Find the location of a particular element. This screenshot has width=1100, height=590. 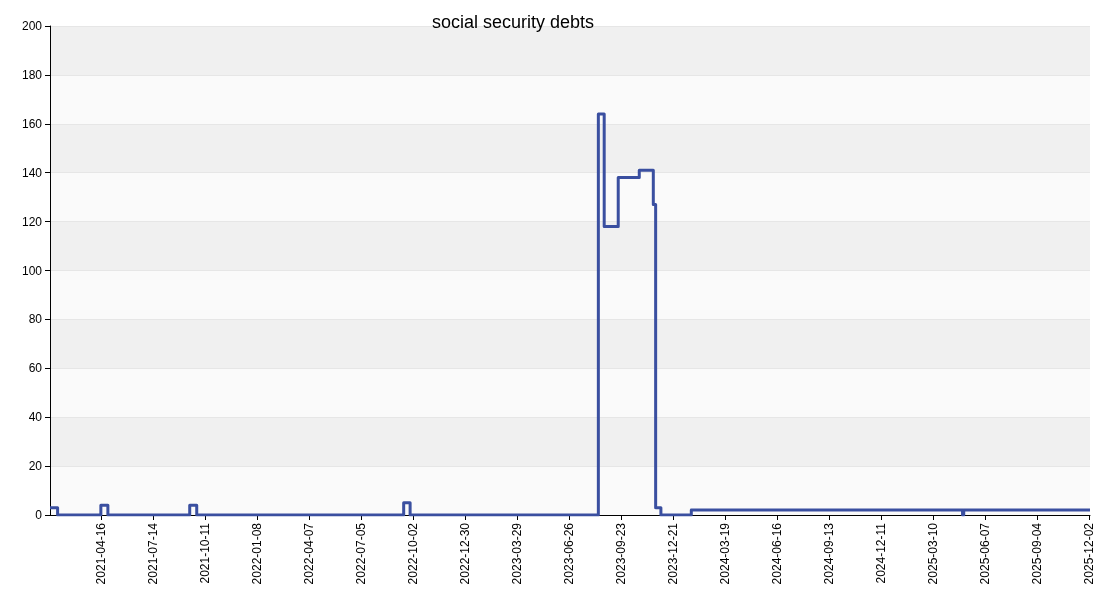

y-tick-label: 80 is located at coordinates (35, 319).